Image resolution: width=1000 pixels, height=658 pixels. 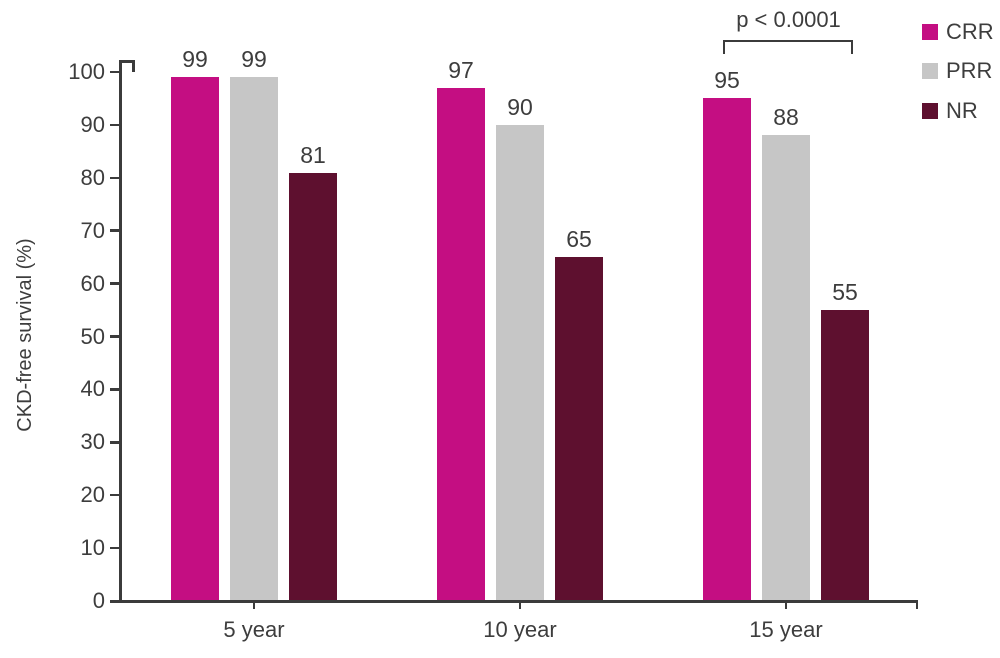 What do you see at coordinates (786, 367) in the screenshot?
I see `bar-prr-15-year` at bounding box center [786, 367].